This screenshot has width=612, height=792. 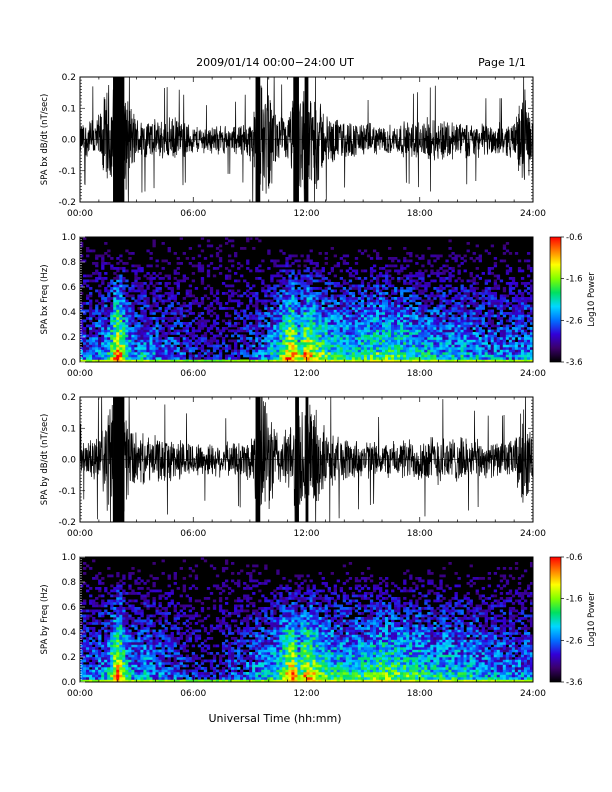 What do you see at coordinates (69, 429) in the screenshot?
I see `y-tick-label: 0.1` at bounding box center [69, 429].